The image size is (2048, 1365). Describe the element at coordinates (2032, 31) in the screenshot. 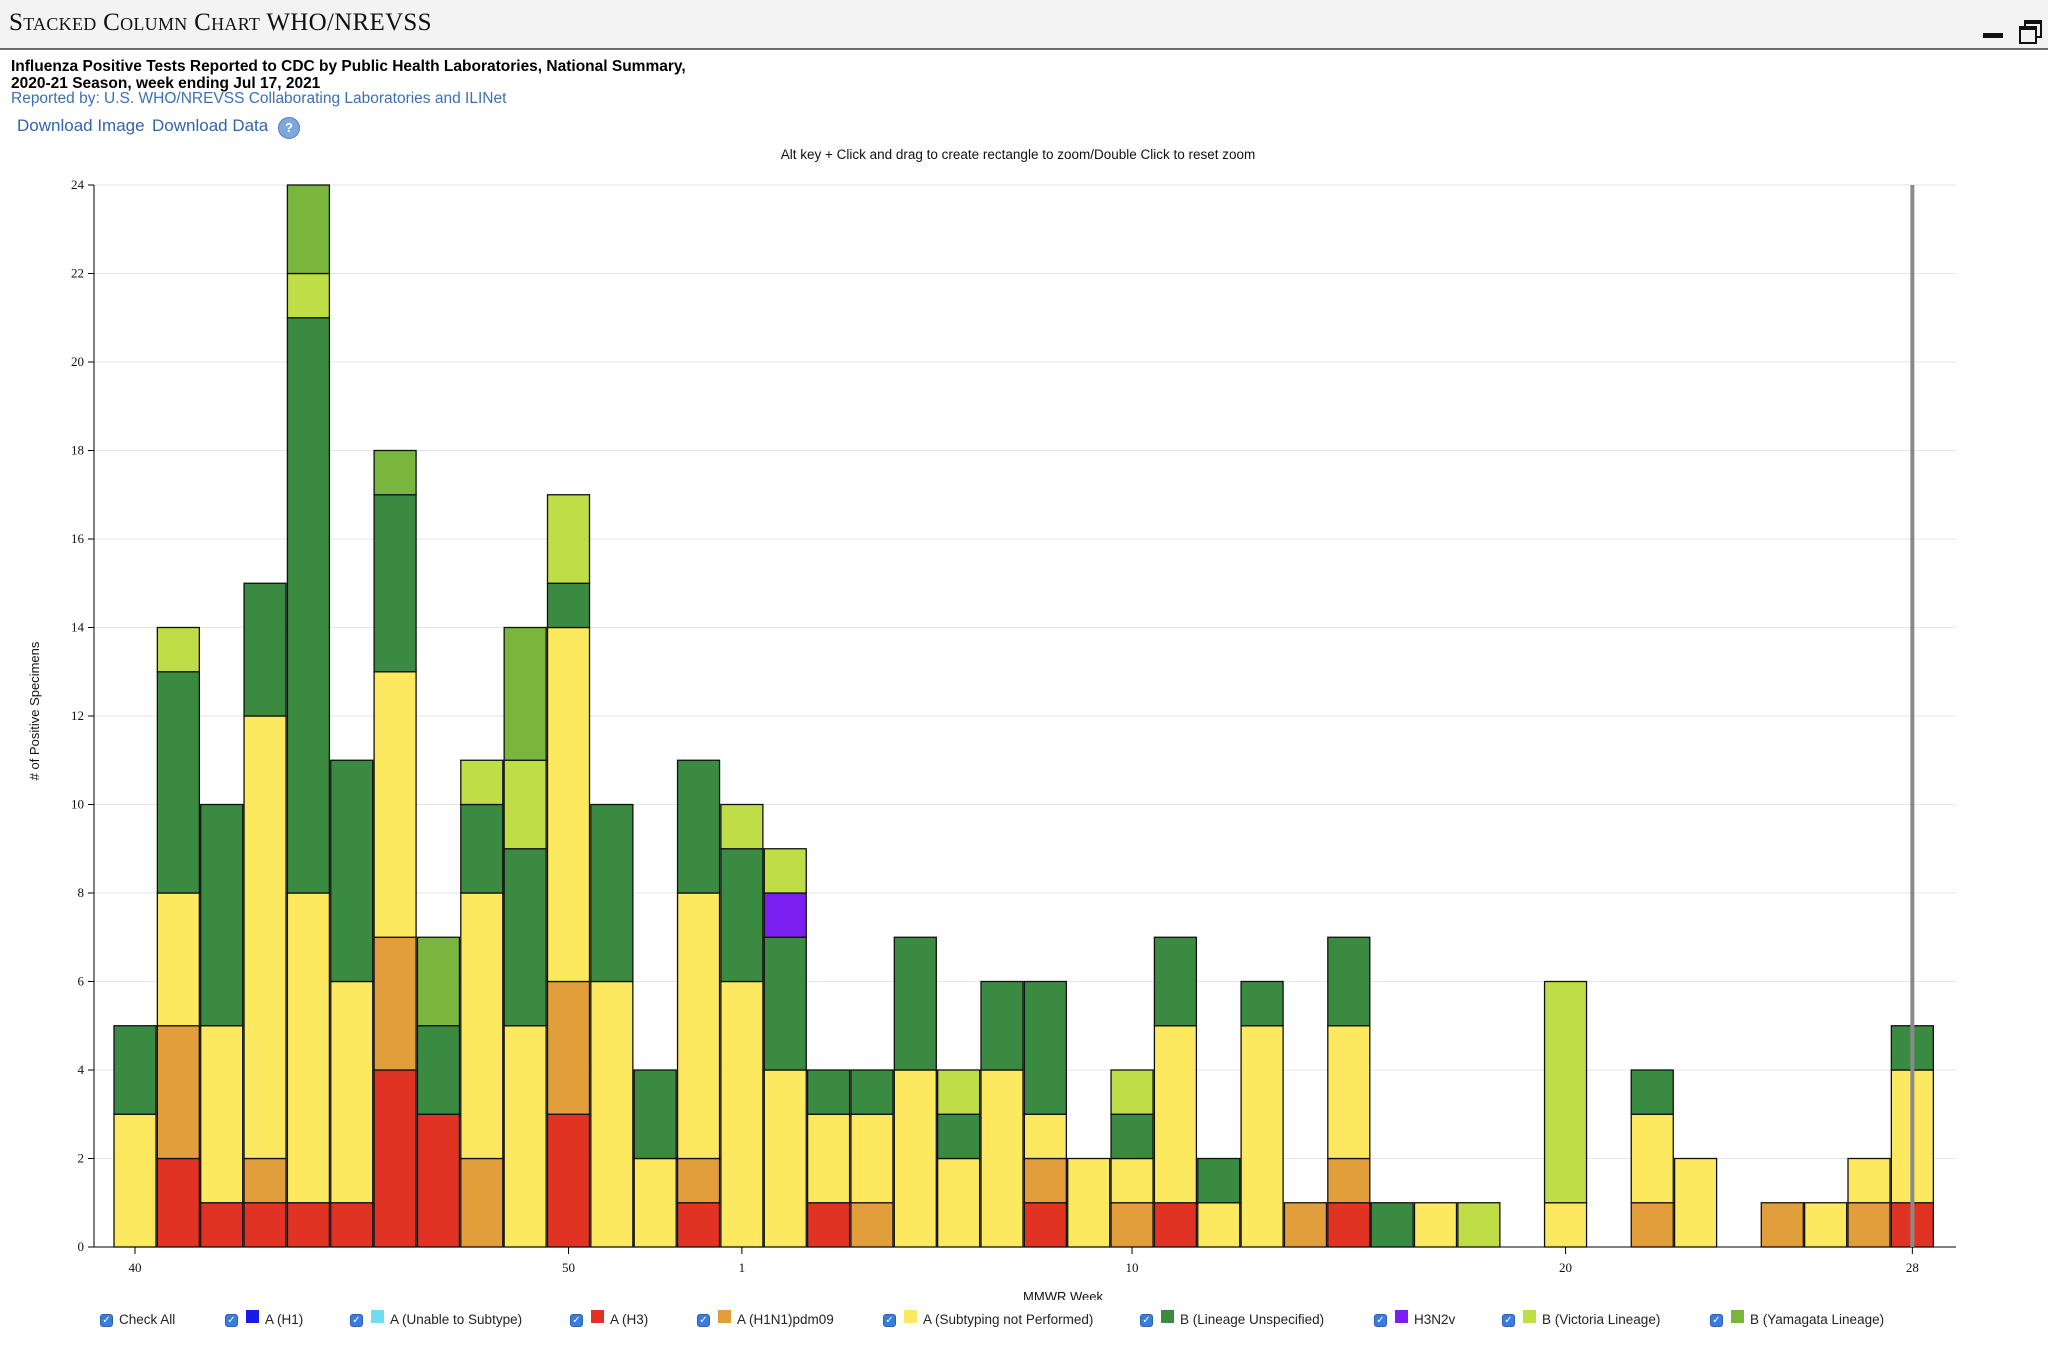

I see `restore-button` at that location.